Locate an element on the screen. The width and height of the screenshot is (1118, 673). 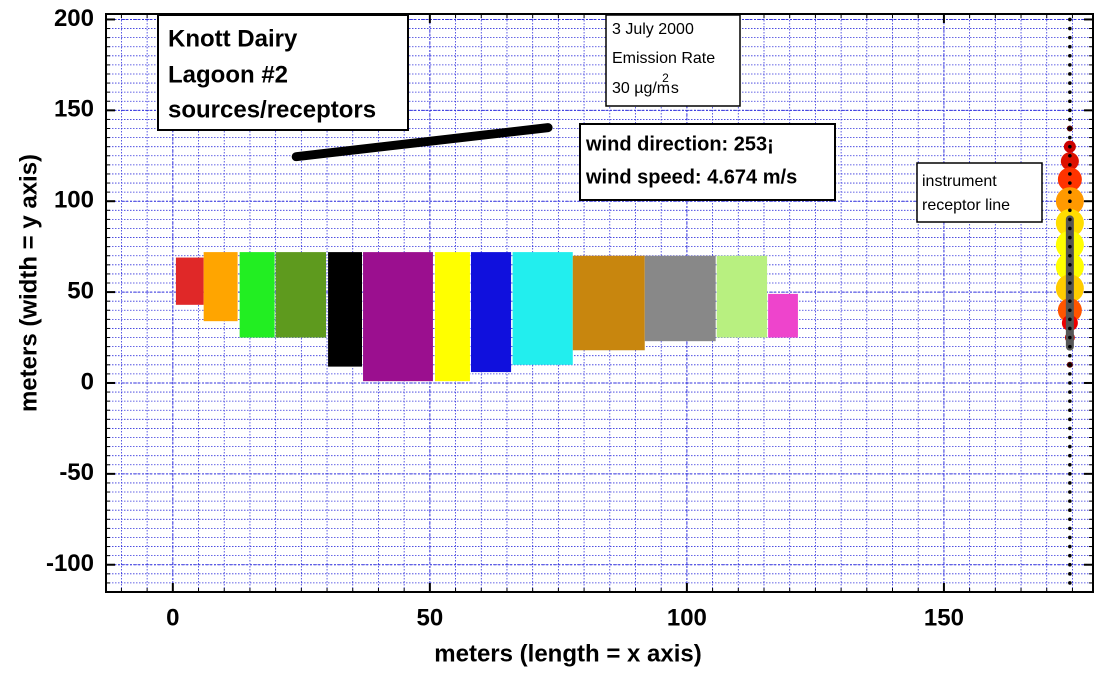
y-tick-label: -50 is located at coordinates (76, 472).